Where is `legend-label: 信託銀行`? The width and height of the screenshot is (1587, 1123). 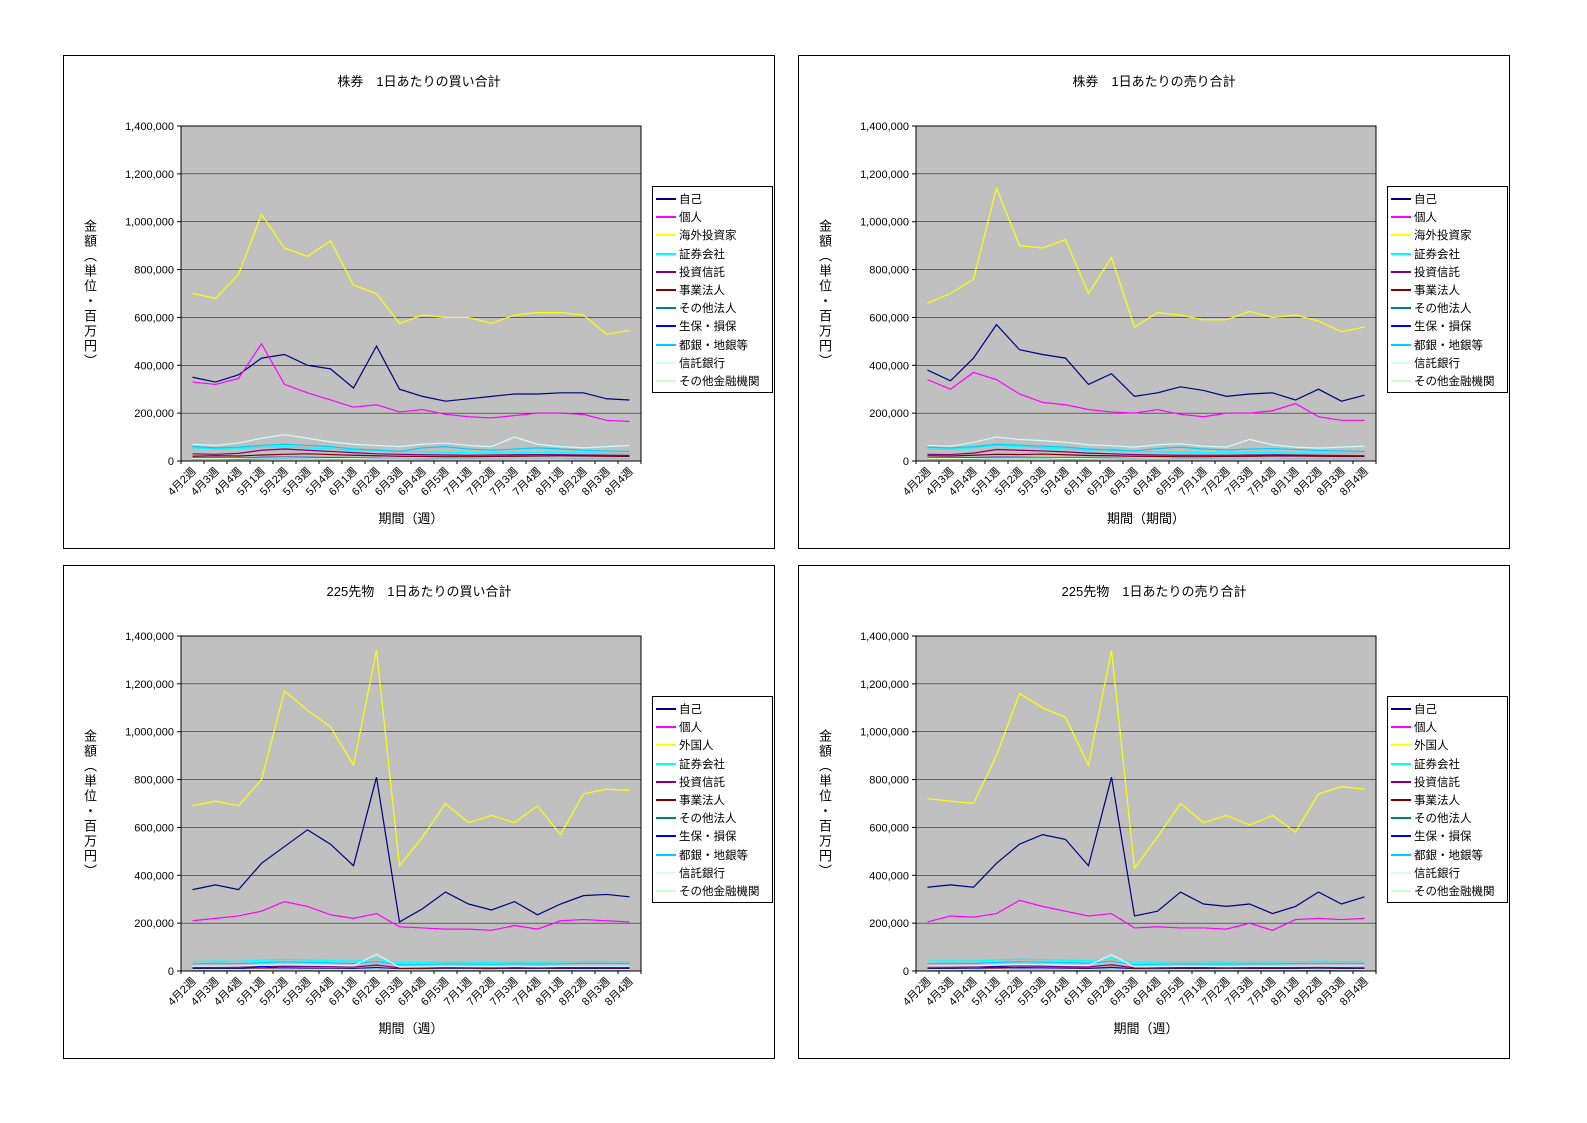 legend-label: 信託銀行 is located at coordinates (702, 363).